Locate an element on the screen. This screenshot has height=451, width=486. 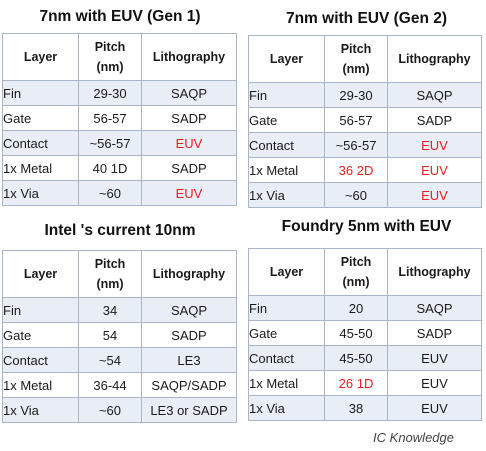
lithography-cell: LE3 or SADP is located at coordinates (189, 410).